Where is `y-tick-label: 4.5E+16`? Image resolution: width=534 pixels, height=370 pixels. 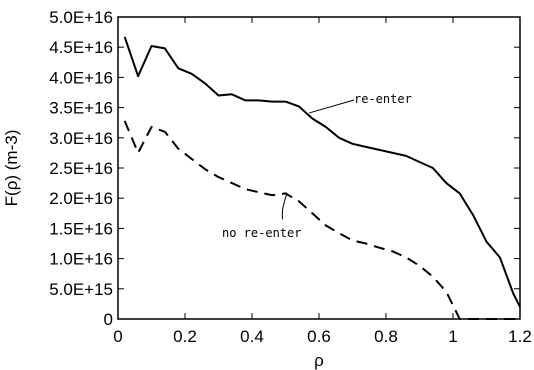 y-tick-label: 4.5E+16 is located at coordinates (81, 47).